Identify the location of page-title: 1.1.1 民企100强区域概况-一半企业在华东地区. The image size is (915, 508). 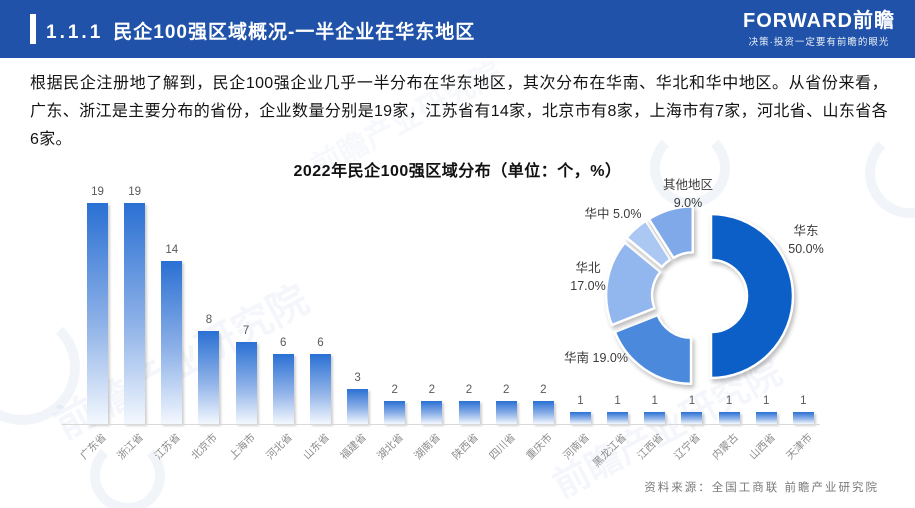
(260, 30).